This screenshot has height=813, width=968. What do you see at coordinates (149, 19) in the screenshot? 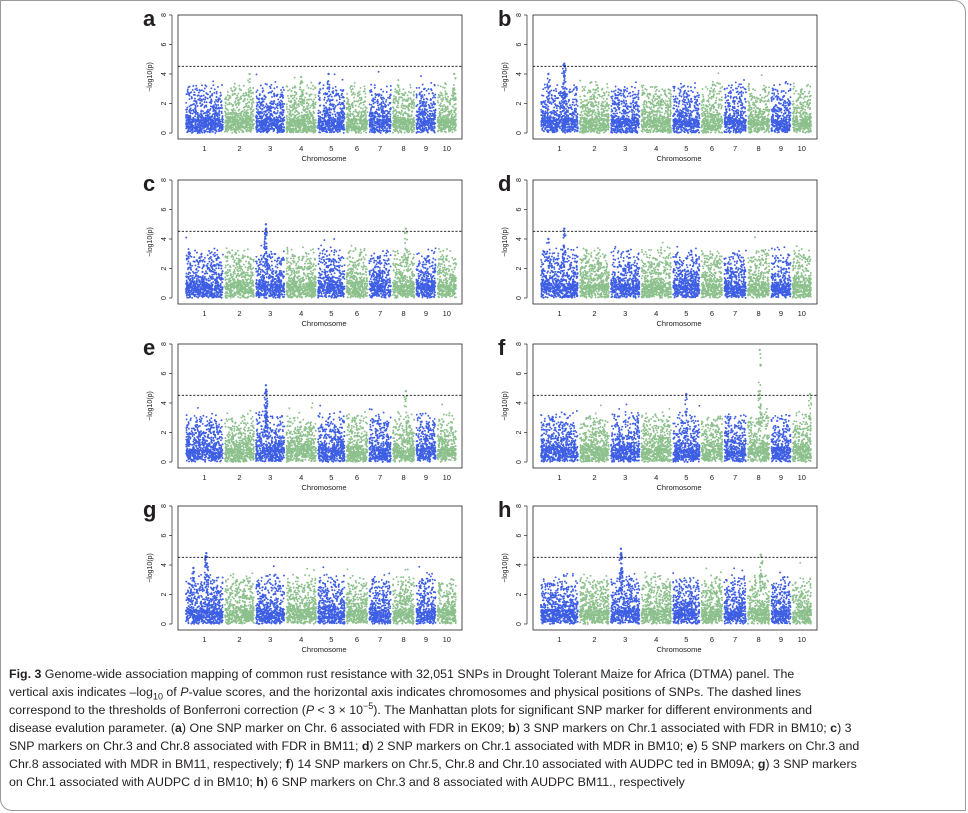
I see `panel-letter: a` at bounding box center [149, 19].